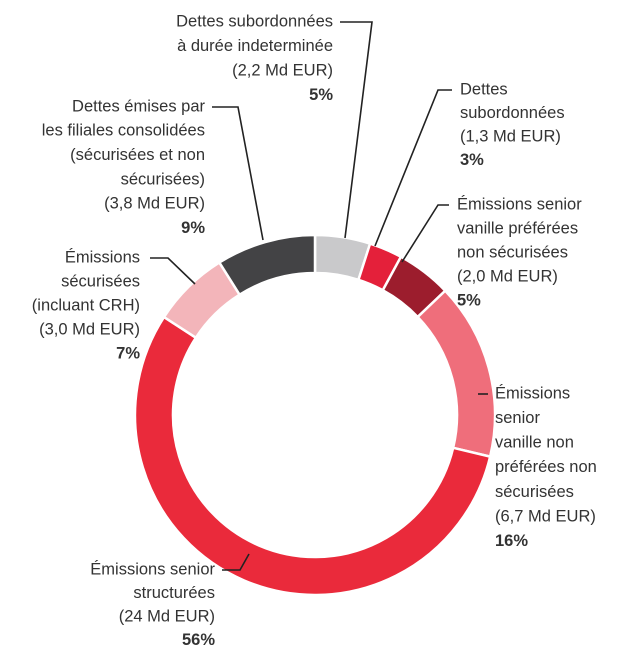 This screenshot has width=620, height=648. Describe the element at coordinates (167, 616) in the screenshot. I see `slice-label: (24 Md EUR)` at that location.